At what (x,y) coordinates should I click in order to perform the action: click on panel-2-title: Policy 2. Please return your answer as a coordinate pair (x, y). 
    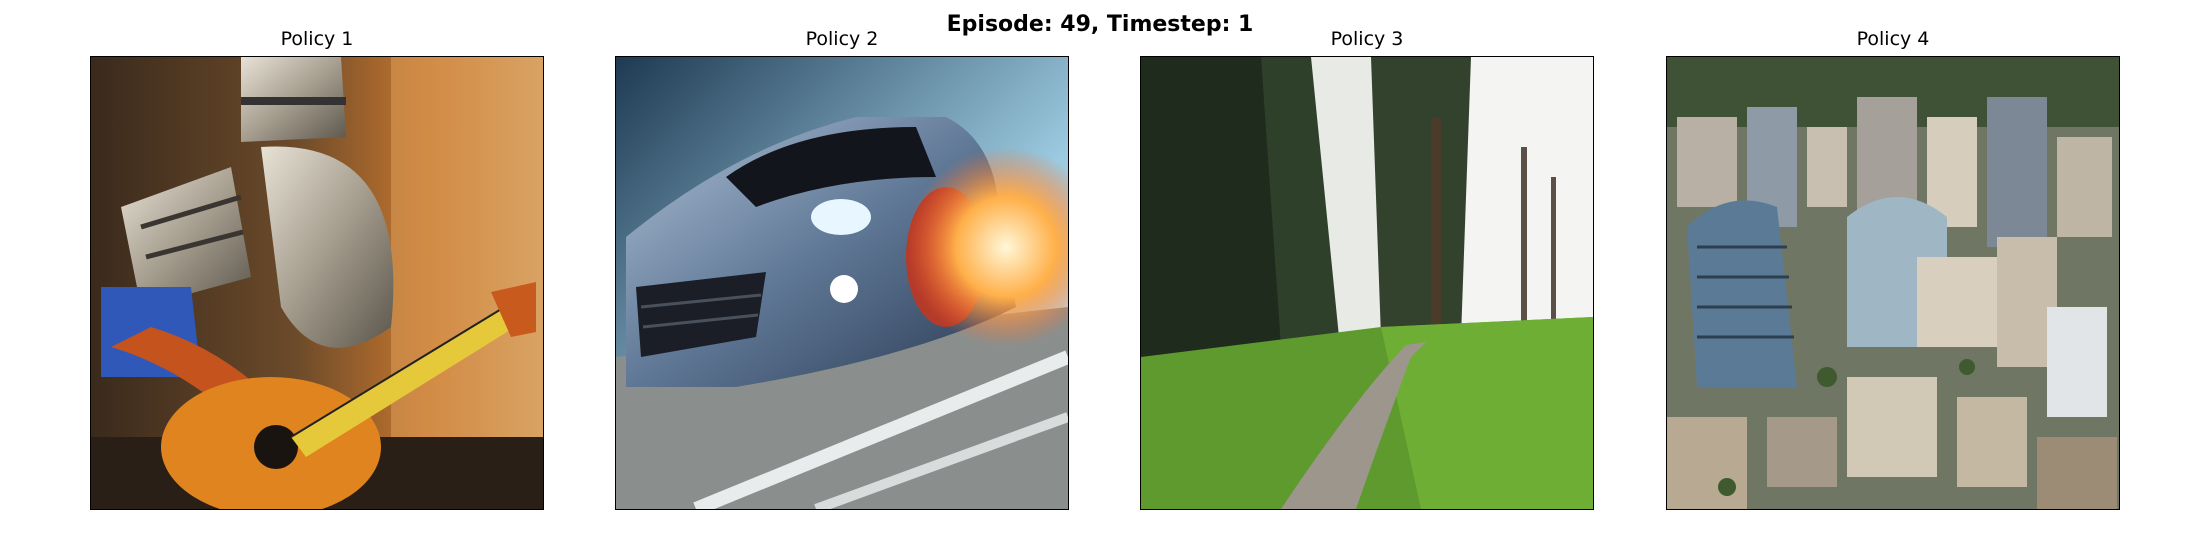
    Looking at the image, I should click on (842, 39).